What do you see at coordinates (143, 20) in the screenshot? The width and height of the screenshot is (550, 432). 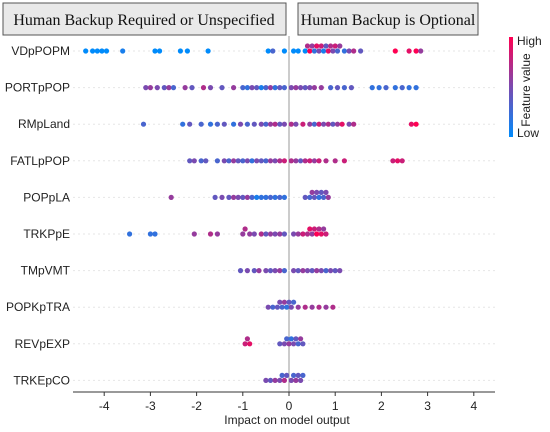 I see `left-region-label: Human Backup Required or Unspecified` at bounding box center [143, 20].